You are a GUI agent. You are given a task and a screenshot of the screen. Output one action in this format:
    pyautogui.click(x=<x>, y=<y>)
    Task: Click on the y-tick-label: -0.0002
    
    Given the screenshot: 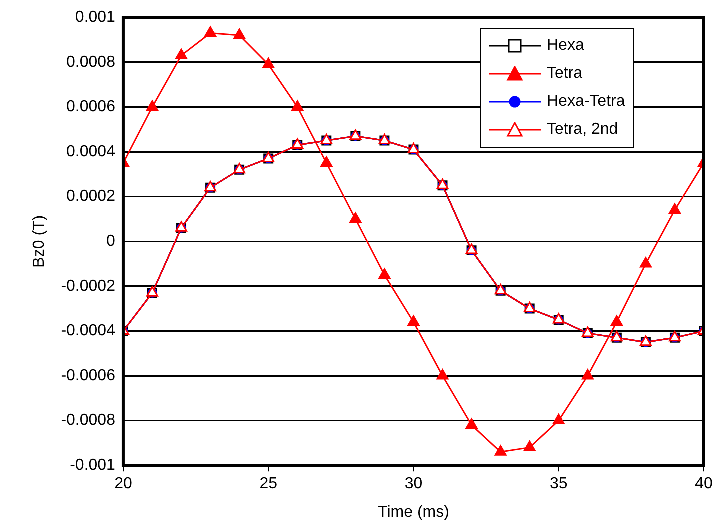 What is the action you would take?
    pyautogui.click(x=88, y=286)
    